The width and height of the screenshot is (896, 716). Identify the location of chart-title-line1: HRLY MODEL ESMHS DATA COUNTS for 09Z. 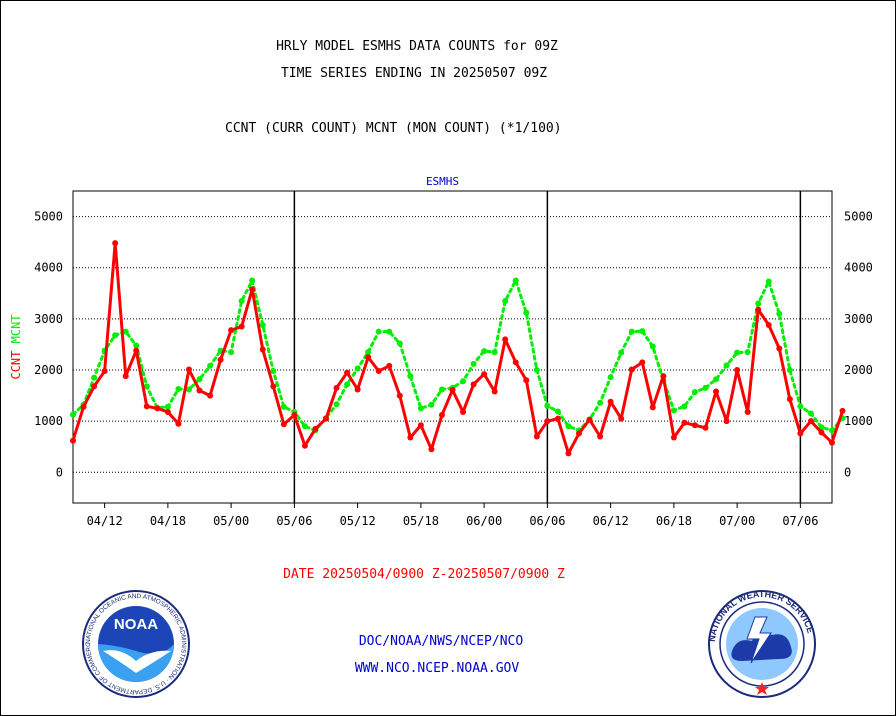
(417, 46).